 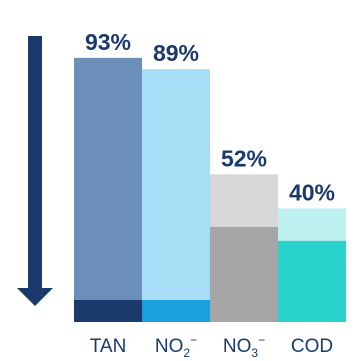 I want to click on arrow-shaft, so click(x=35, y=162).